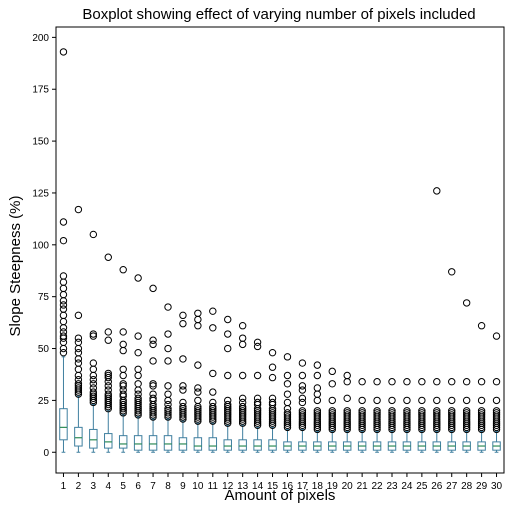 Image resolution: width=512 pixels, height=515 pixels. I want to click on x-tick-label: 25, so click(422, 486).